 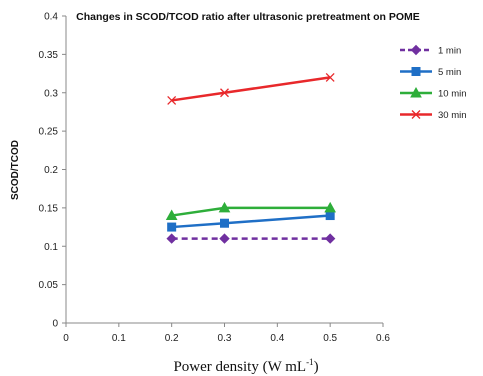 What do you see at coordinates (430, 72) in the screenshot?
I see `legend-item: 5 min` at bounding box center [430, 72].